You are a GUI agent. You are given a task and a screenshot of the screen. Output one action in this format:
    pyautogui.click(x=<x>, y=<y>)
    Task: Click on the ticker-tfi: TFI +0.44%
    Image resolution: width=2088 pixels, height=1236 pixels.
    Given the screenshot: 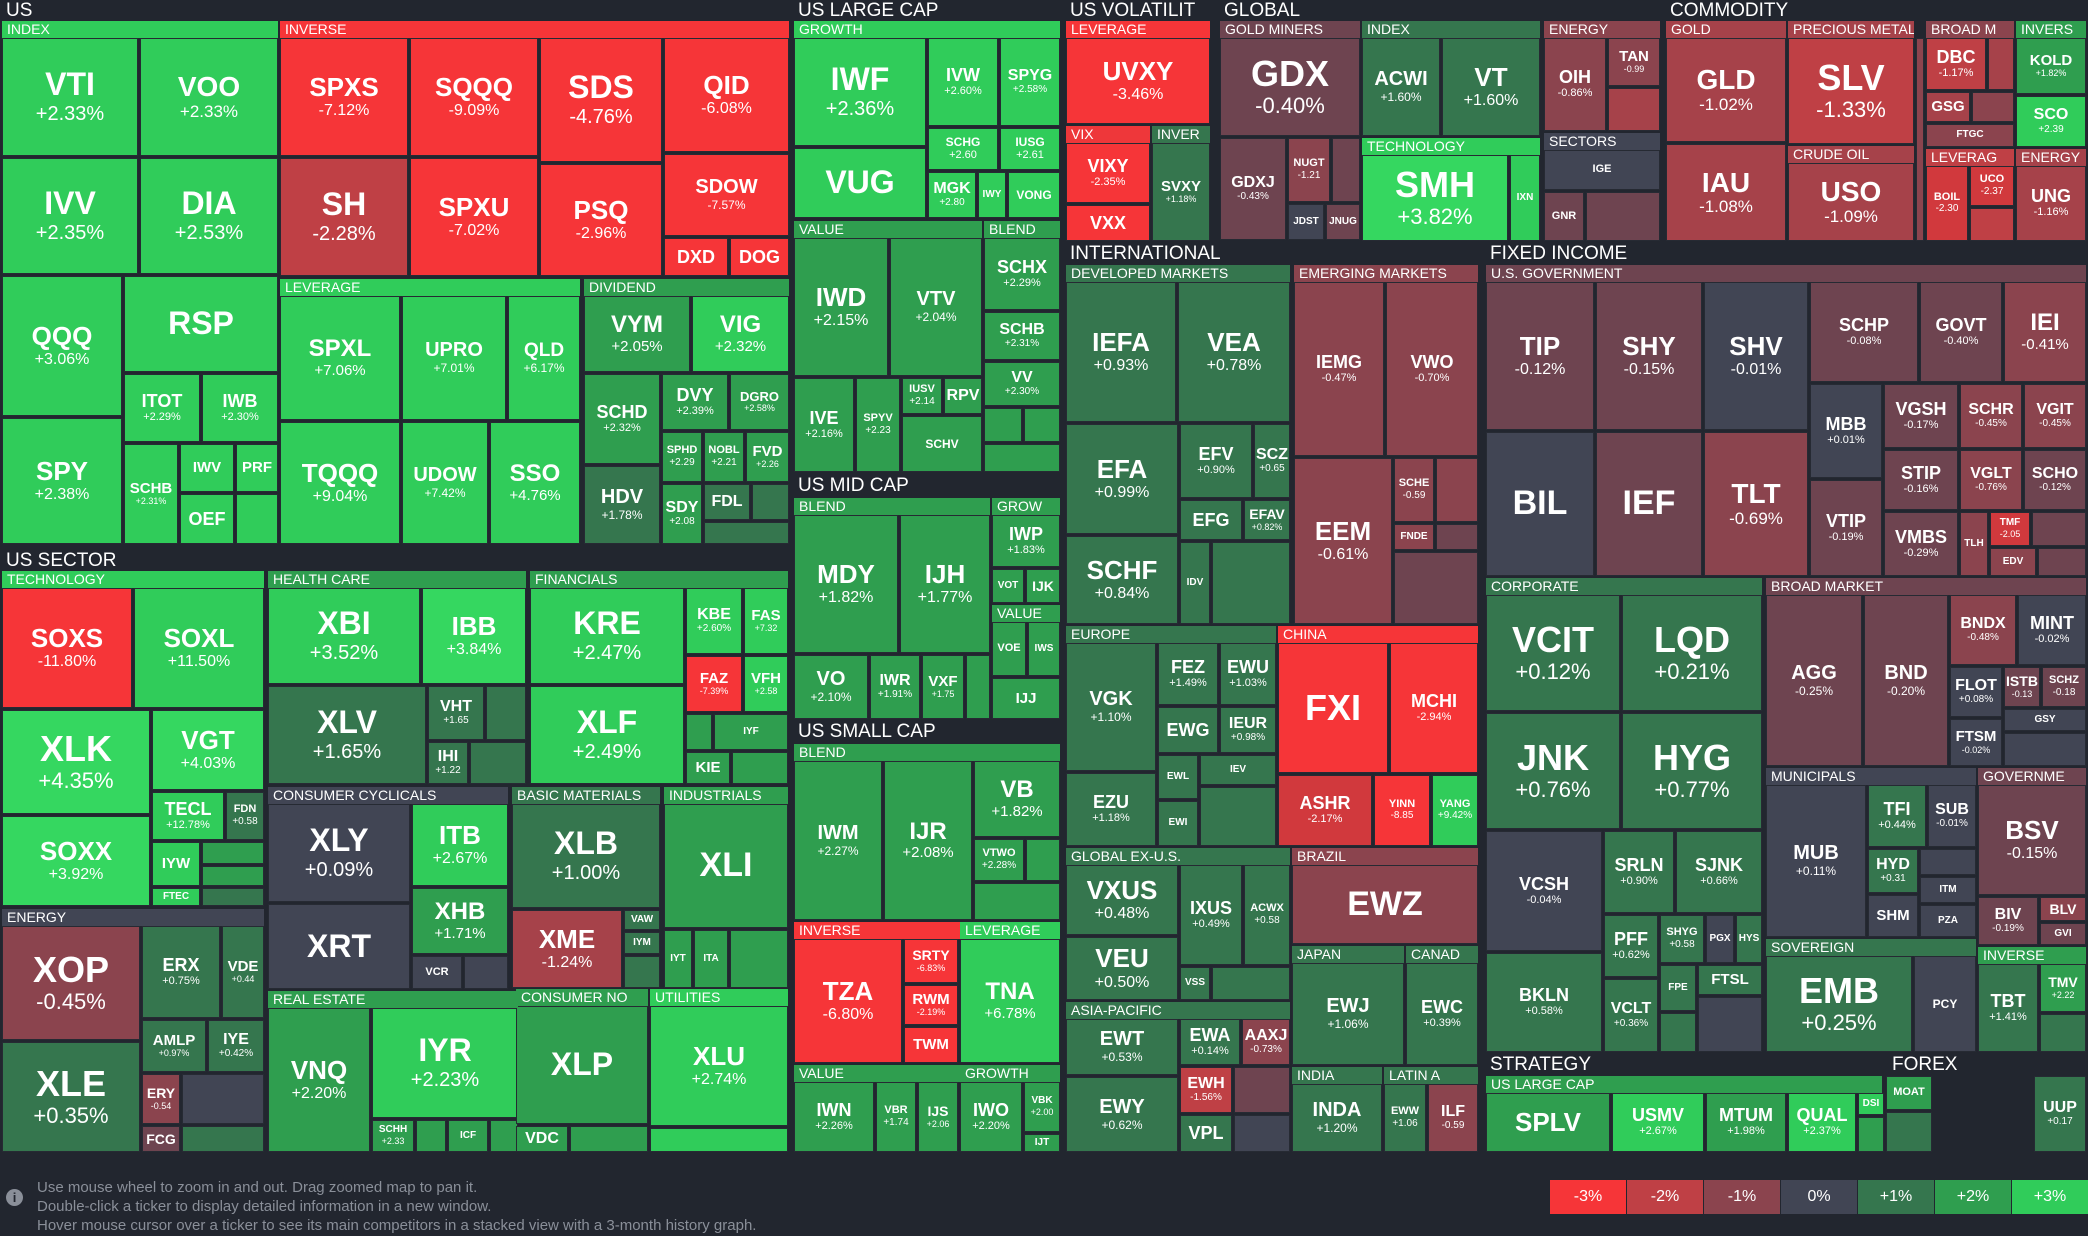 What is the action you would take?
    pyautogui.click(x=1897, y=816)
    